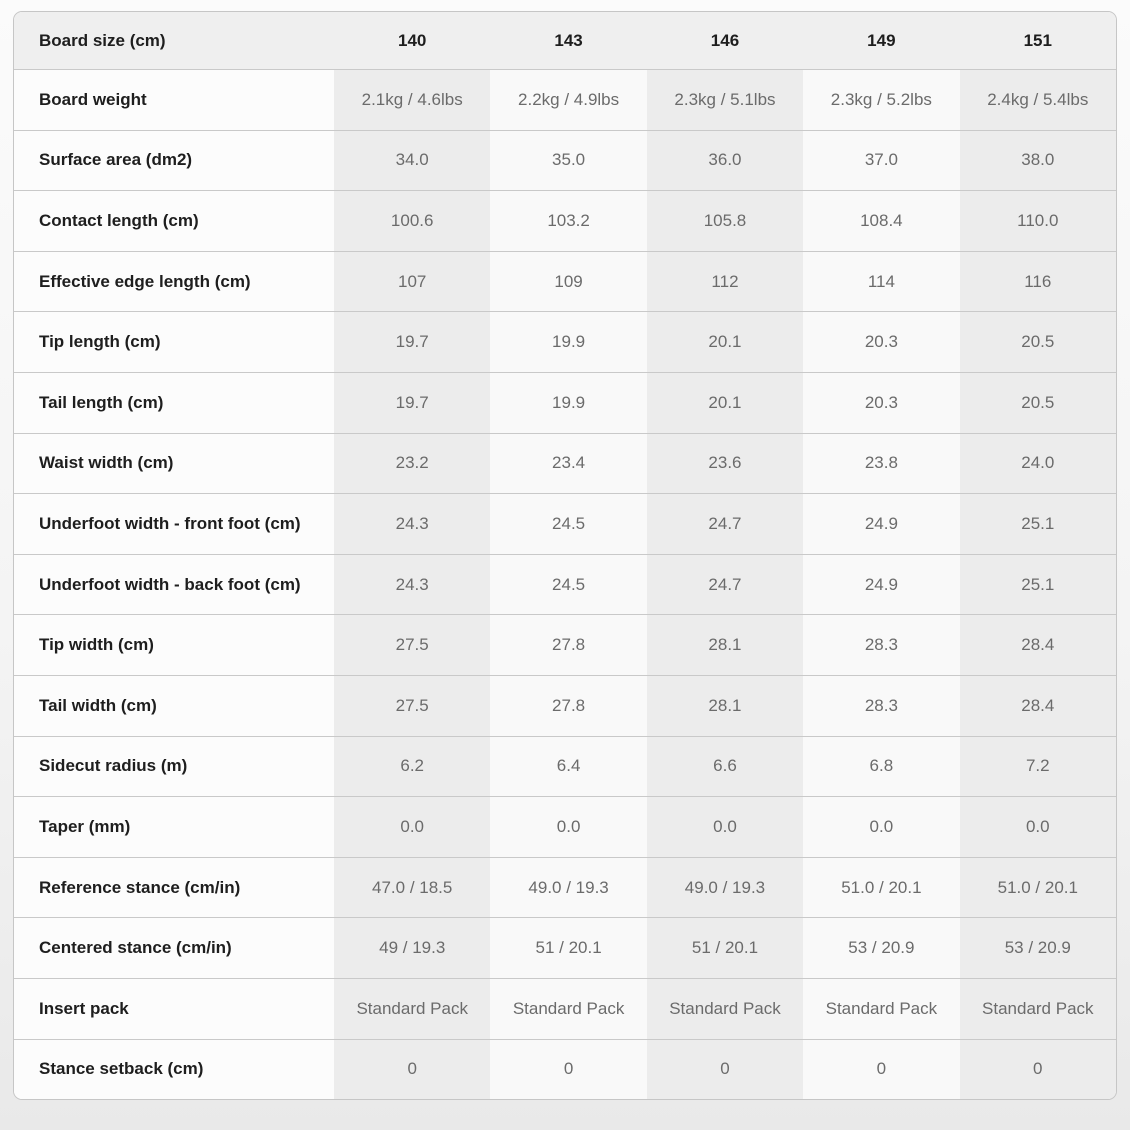  What do you see at coordinates (174, 341) in the screenshot?
I see `row-label: Tip length (cm)` at bounding box center [174, 341].